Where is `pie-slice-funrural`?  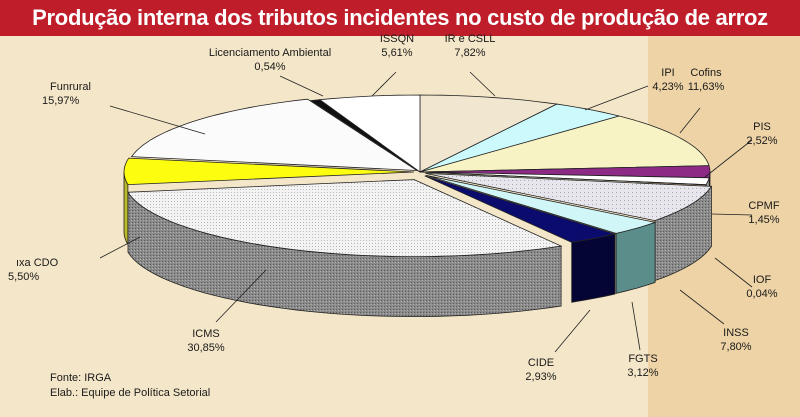 pie-slice-funrural is located at coordinates (274, 134).